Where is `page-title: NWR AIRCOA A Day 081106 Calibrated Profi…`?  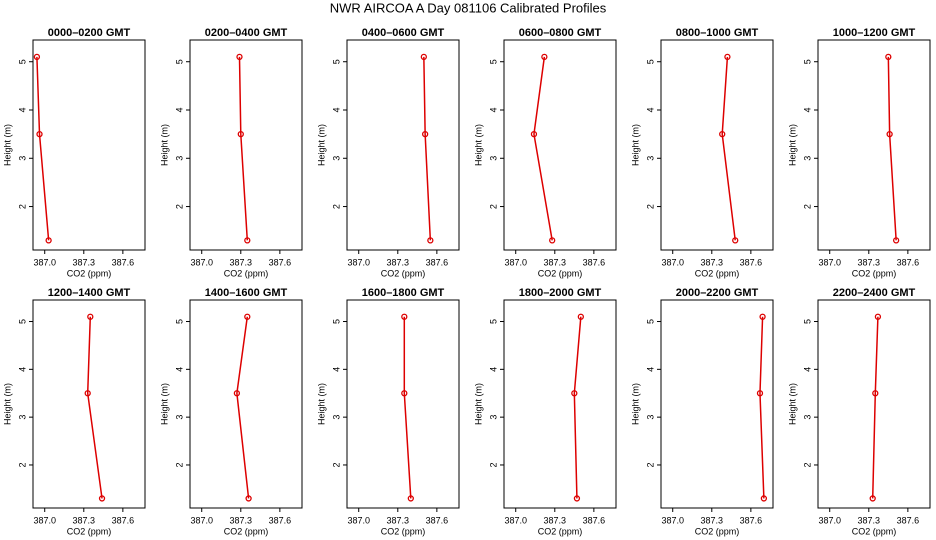
page-title: NWR AIRCOA A Day 081106 Calibrated Profi… is located at coordinates (468, 7).